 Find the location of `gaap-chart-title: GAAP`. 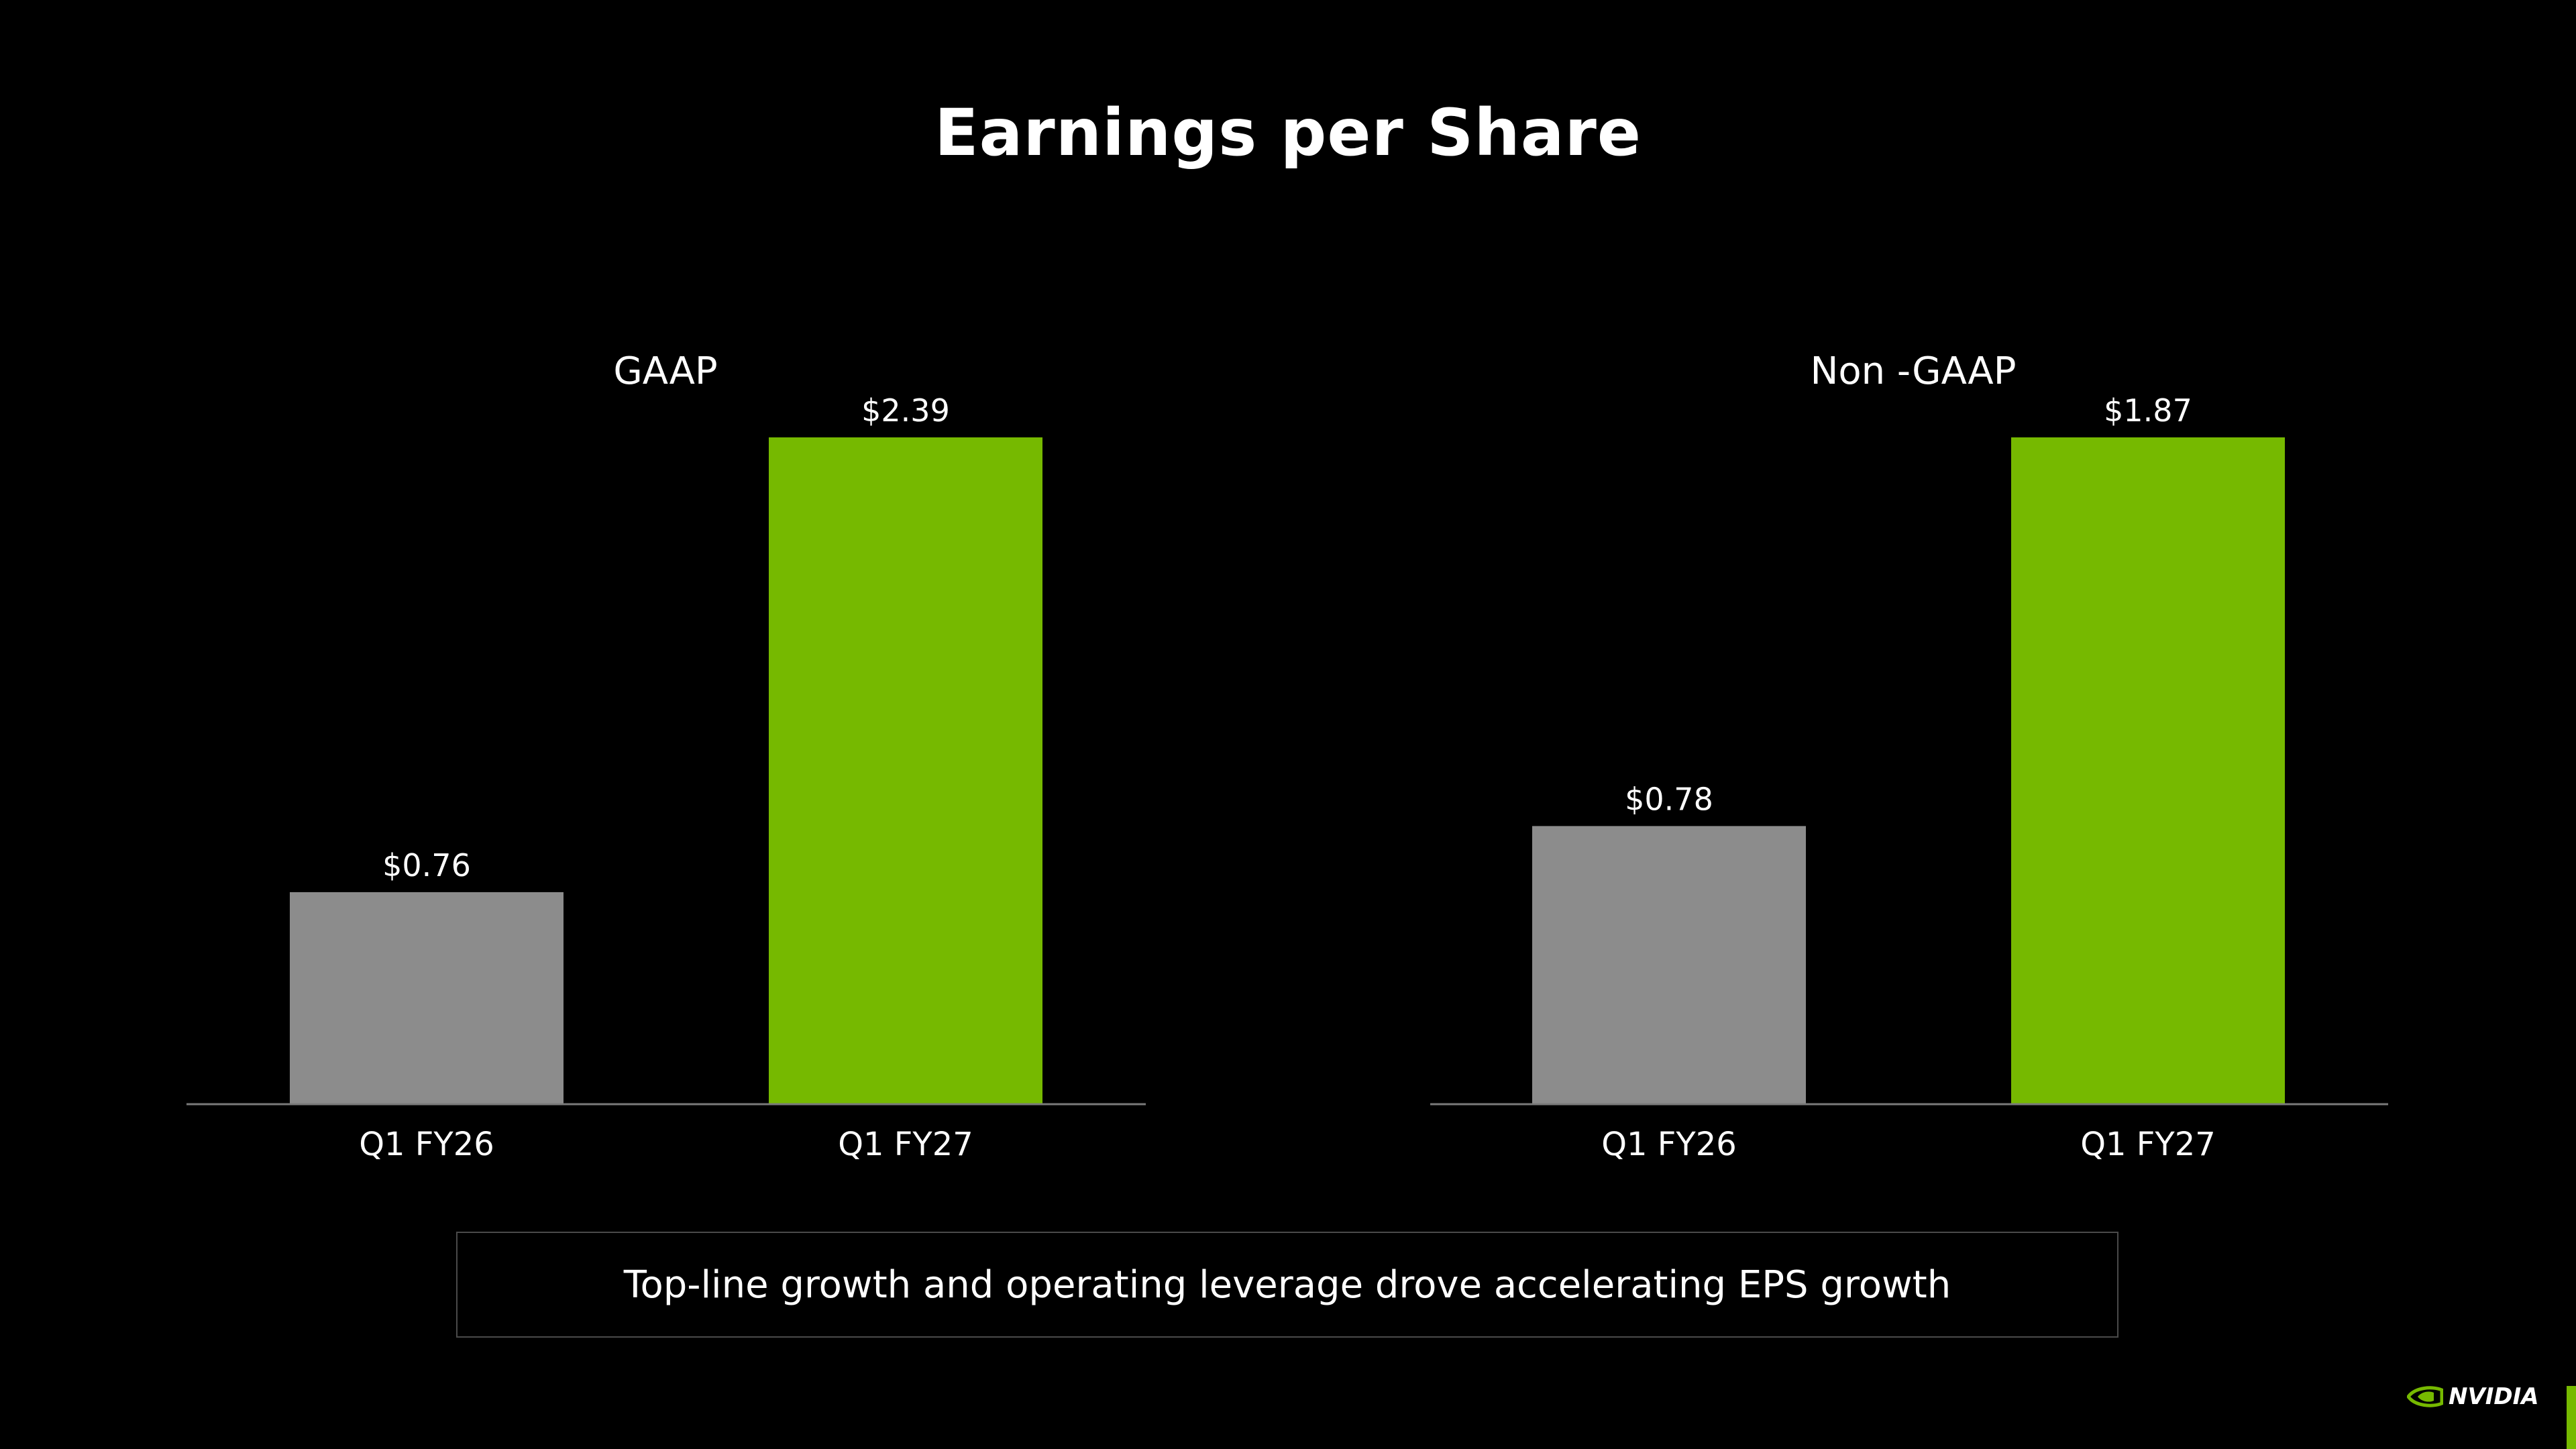

gaap-chart-title: GAAP is located at coordinates (665, 371).